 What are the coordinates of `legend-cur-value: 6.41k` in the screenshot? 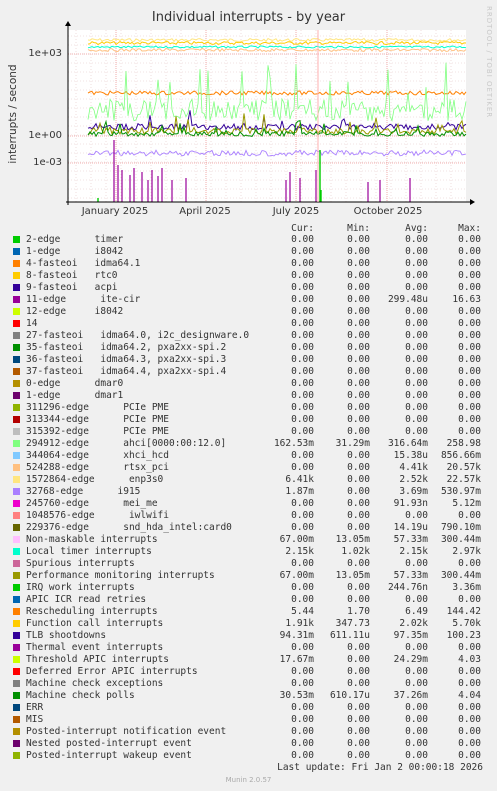 It's located at (299, 479).